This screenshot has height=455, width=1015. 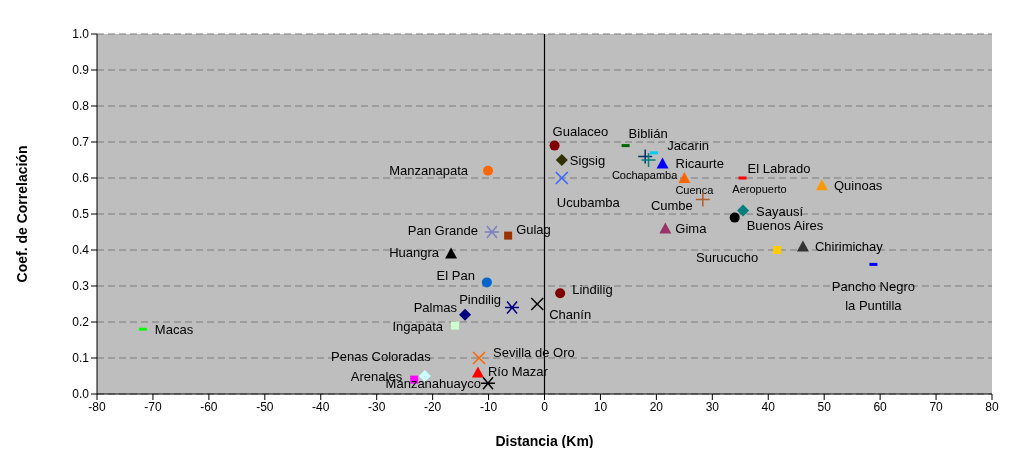 What do you see at coordinates (81, 286) in the screenshot?
I see `y-tick-label: 0.3` at bounding box center [81, 286].